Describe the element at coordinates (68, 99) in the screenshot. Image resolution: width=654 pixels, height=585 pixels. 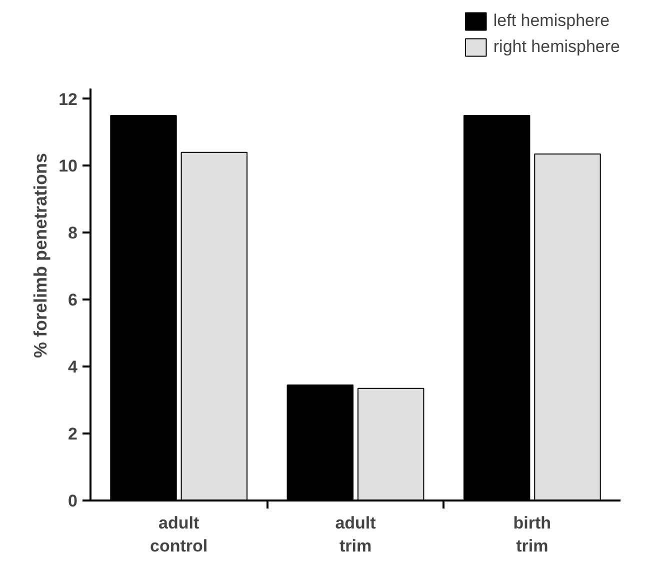
I see `y-tick-label: 12` at that location.